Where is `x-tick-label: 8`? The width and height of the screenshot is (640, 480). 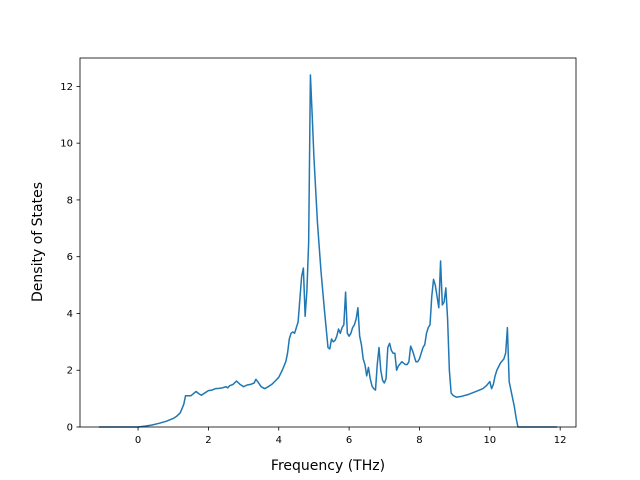 x-tick-label: 8 is located at coordinates (419, 440).